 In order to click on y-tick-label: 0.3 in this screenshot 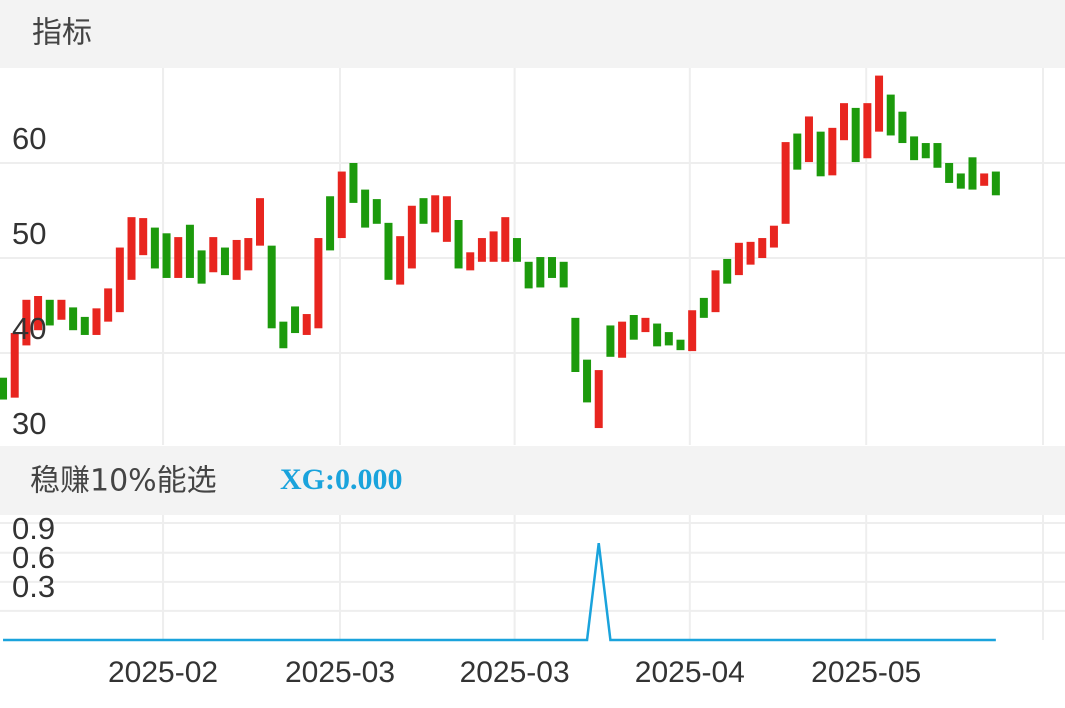, I will do `click(33, 586)`.